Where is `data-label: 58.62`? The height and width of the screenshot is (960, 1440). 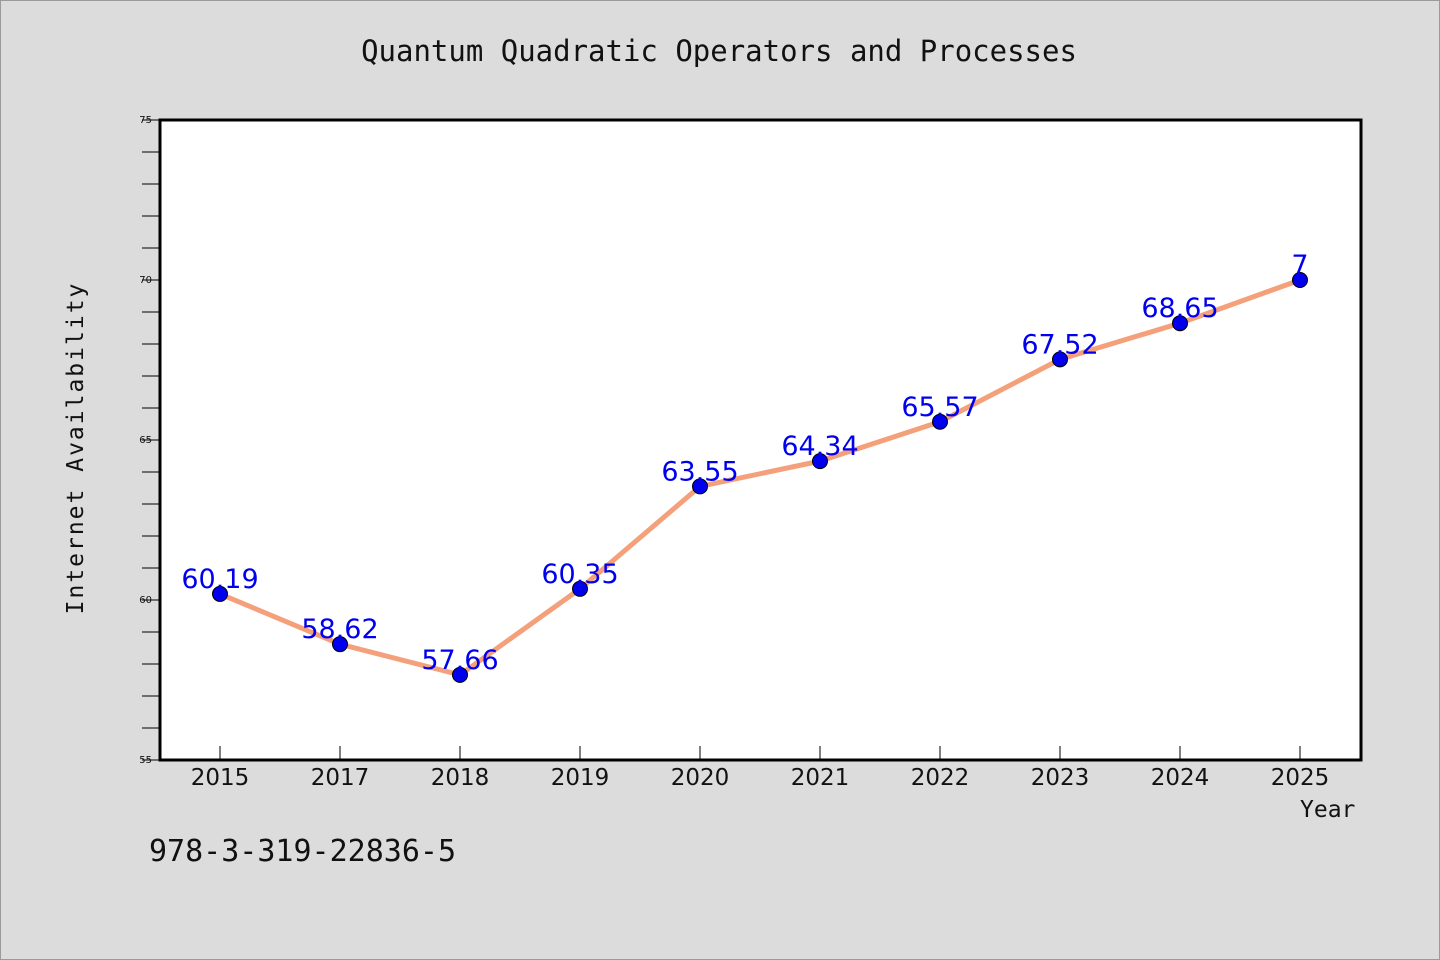
data-label: 58.62 is located at coordinates (339, 629).